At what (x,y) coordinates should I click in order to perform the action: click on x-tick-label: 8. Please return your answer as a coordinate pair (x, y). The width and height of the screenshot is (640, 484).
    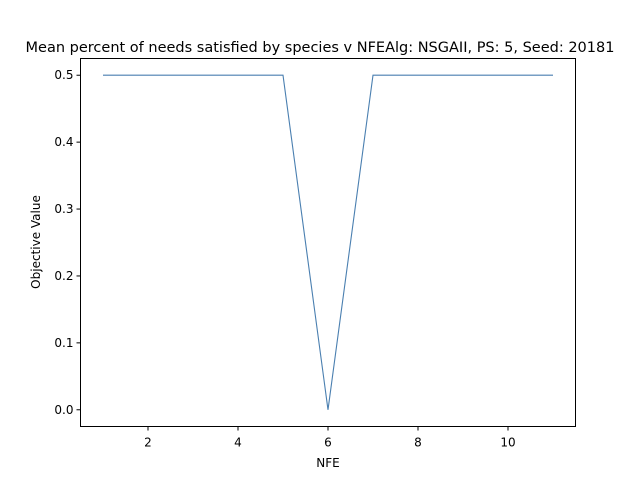
    Looking at the image, I should click on (418, 443).